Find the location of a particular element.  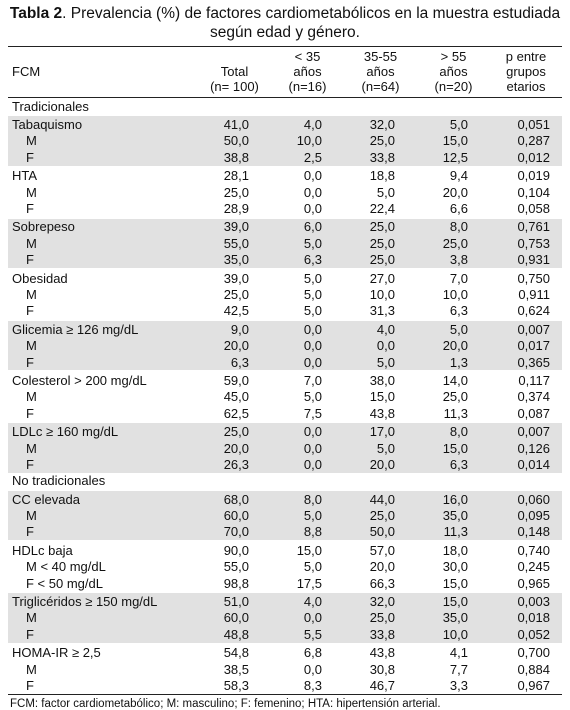

value-cell: 28,1 is located at coordinates (234, 174).